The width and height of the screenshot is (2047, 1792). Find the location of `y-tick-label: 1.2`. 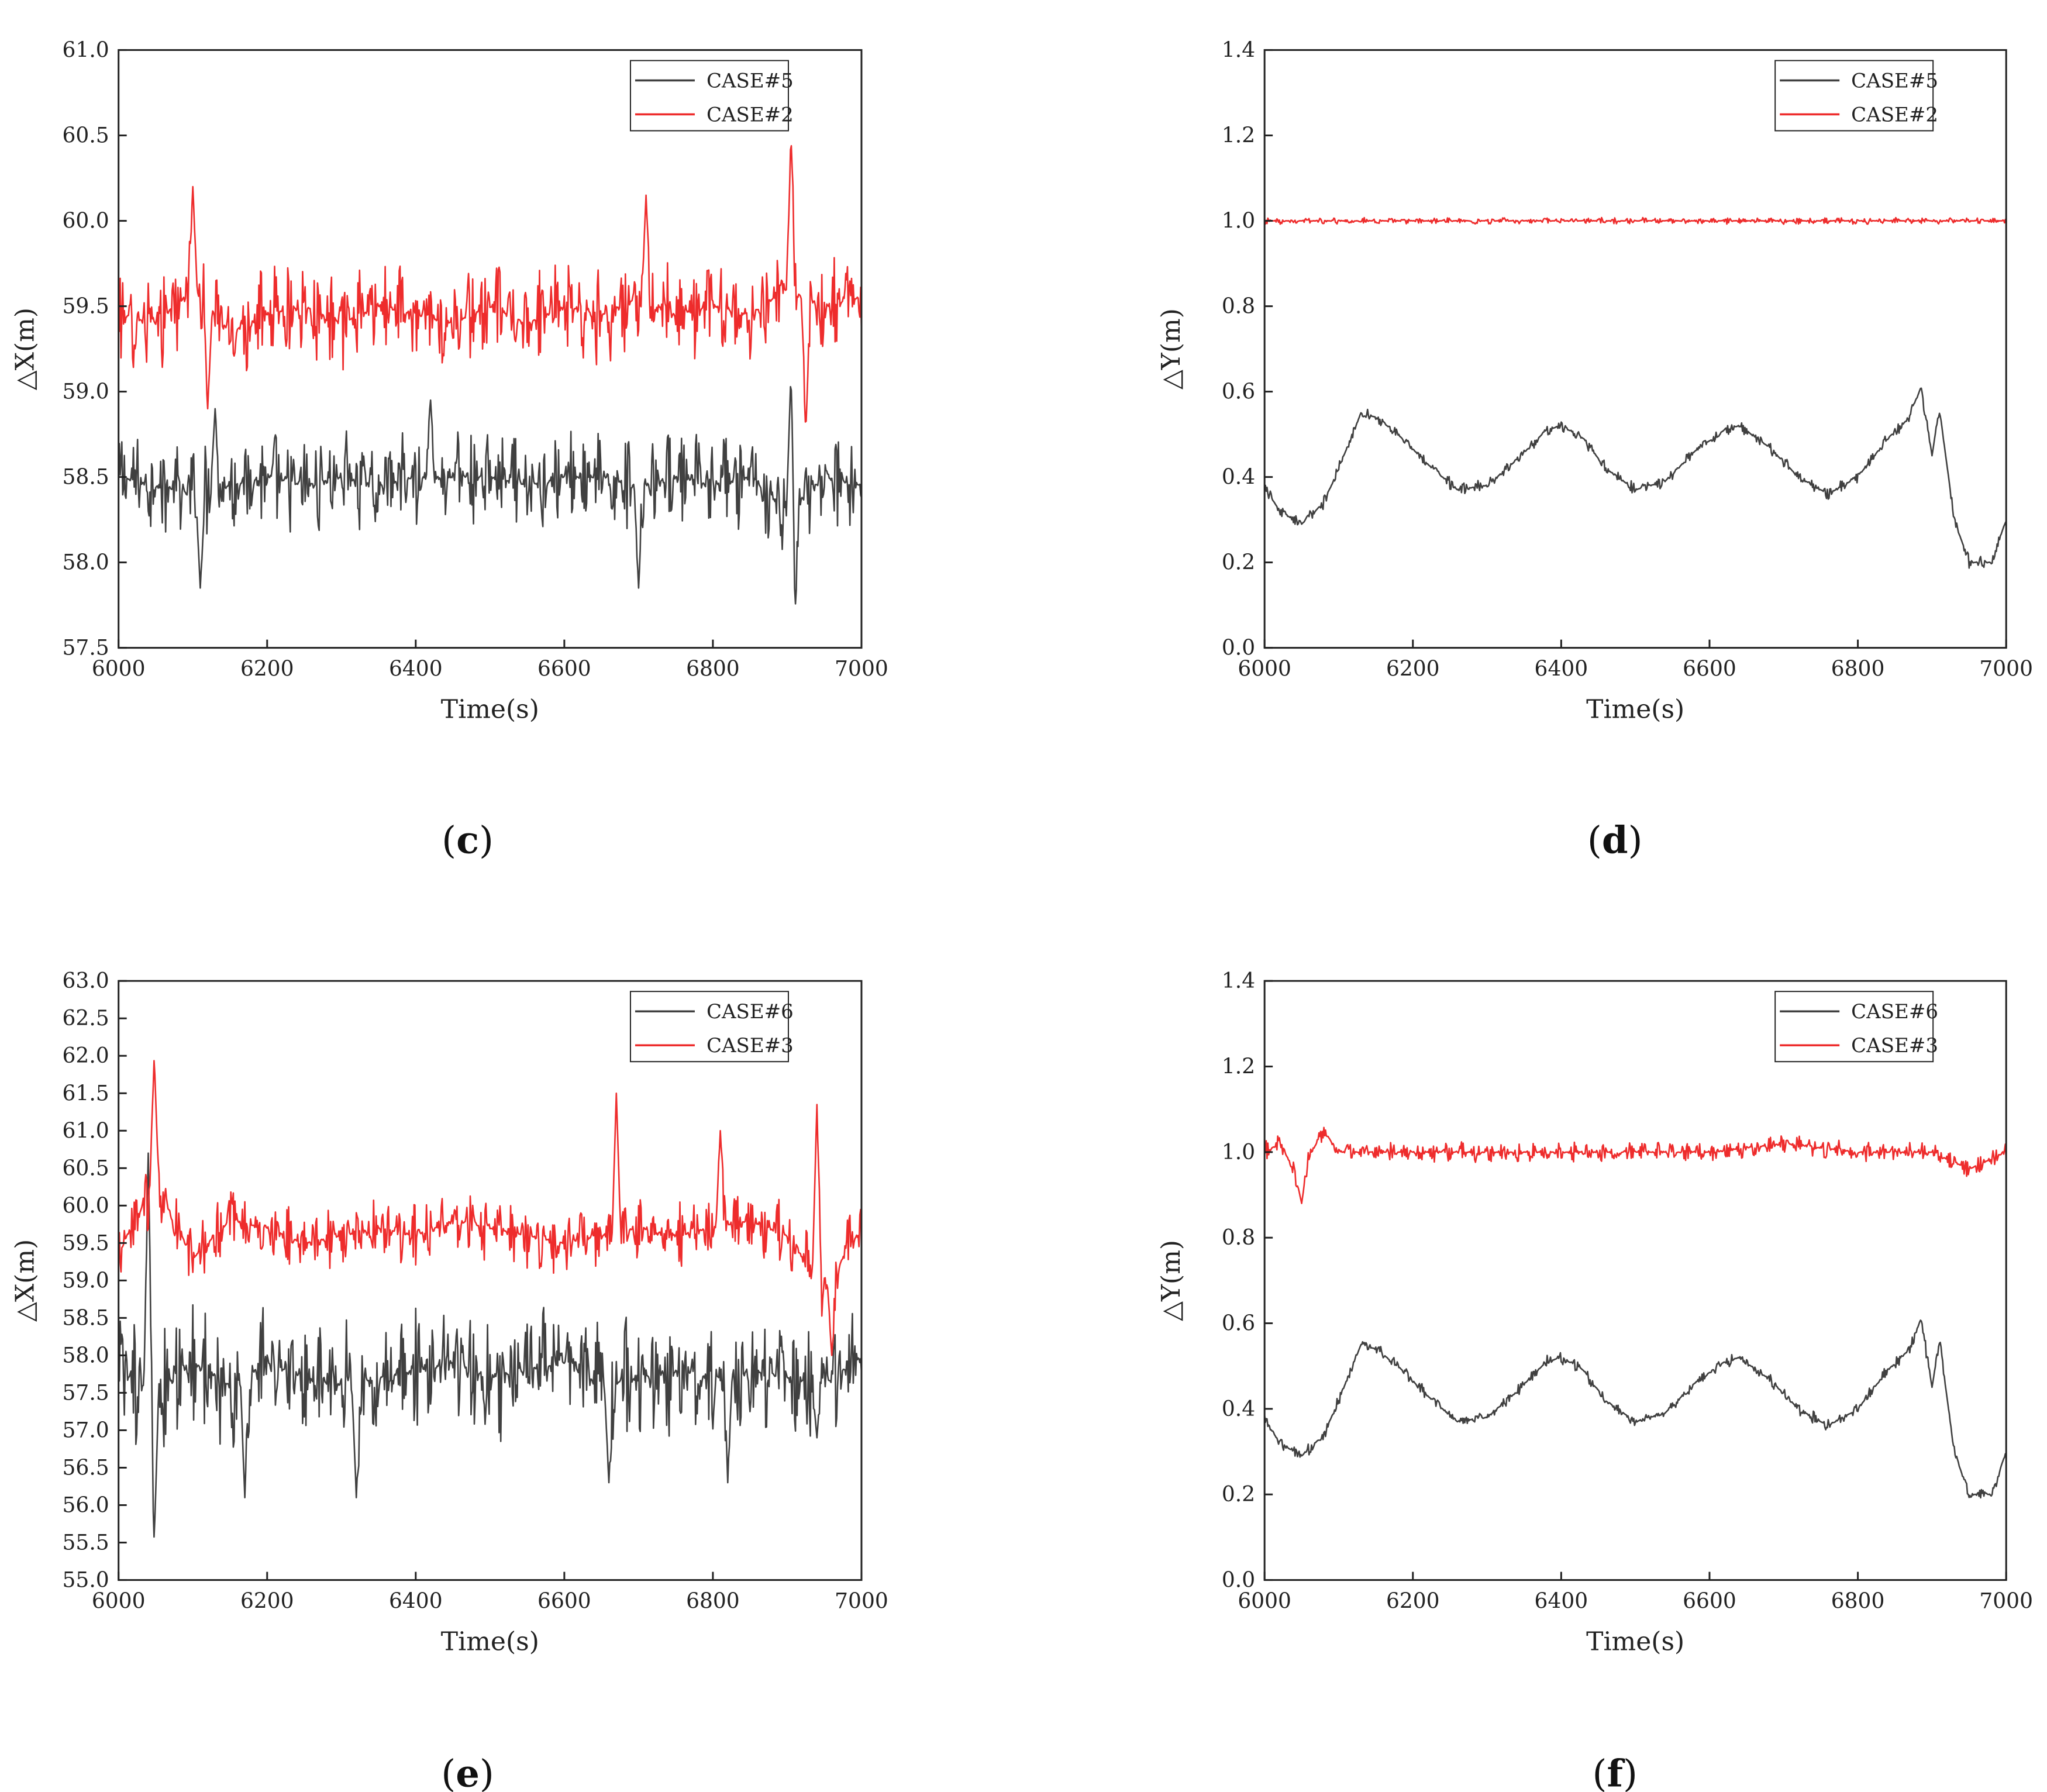

y-tick-label: 1.2 is located at coordinates (1239, 136).